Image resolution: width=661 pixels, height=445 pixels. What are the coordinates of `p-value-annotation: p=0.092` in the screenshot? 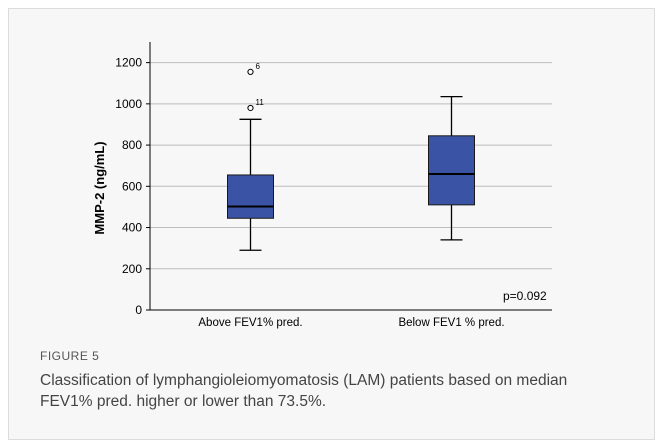 It's located at (525, 296).